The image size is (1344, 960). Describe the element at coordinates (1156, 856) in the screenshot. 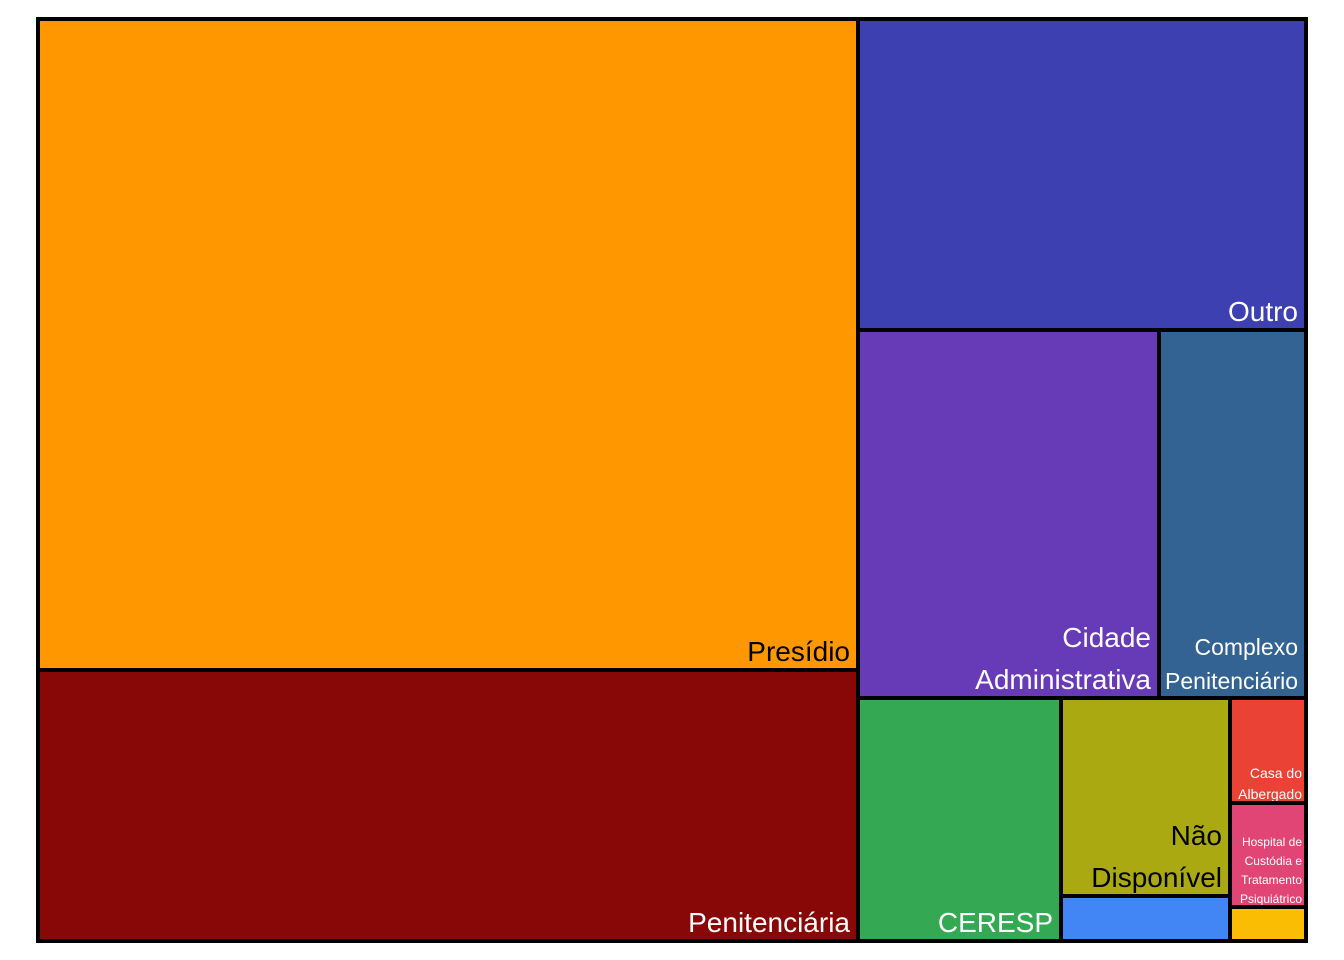

I see `tile-label-nao-disponivel: Não Disponível` at that location.